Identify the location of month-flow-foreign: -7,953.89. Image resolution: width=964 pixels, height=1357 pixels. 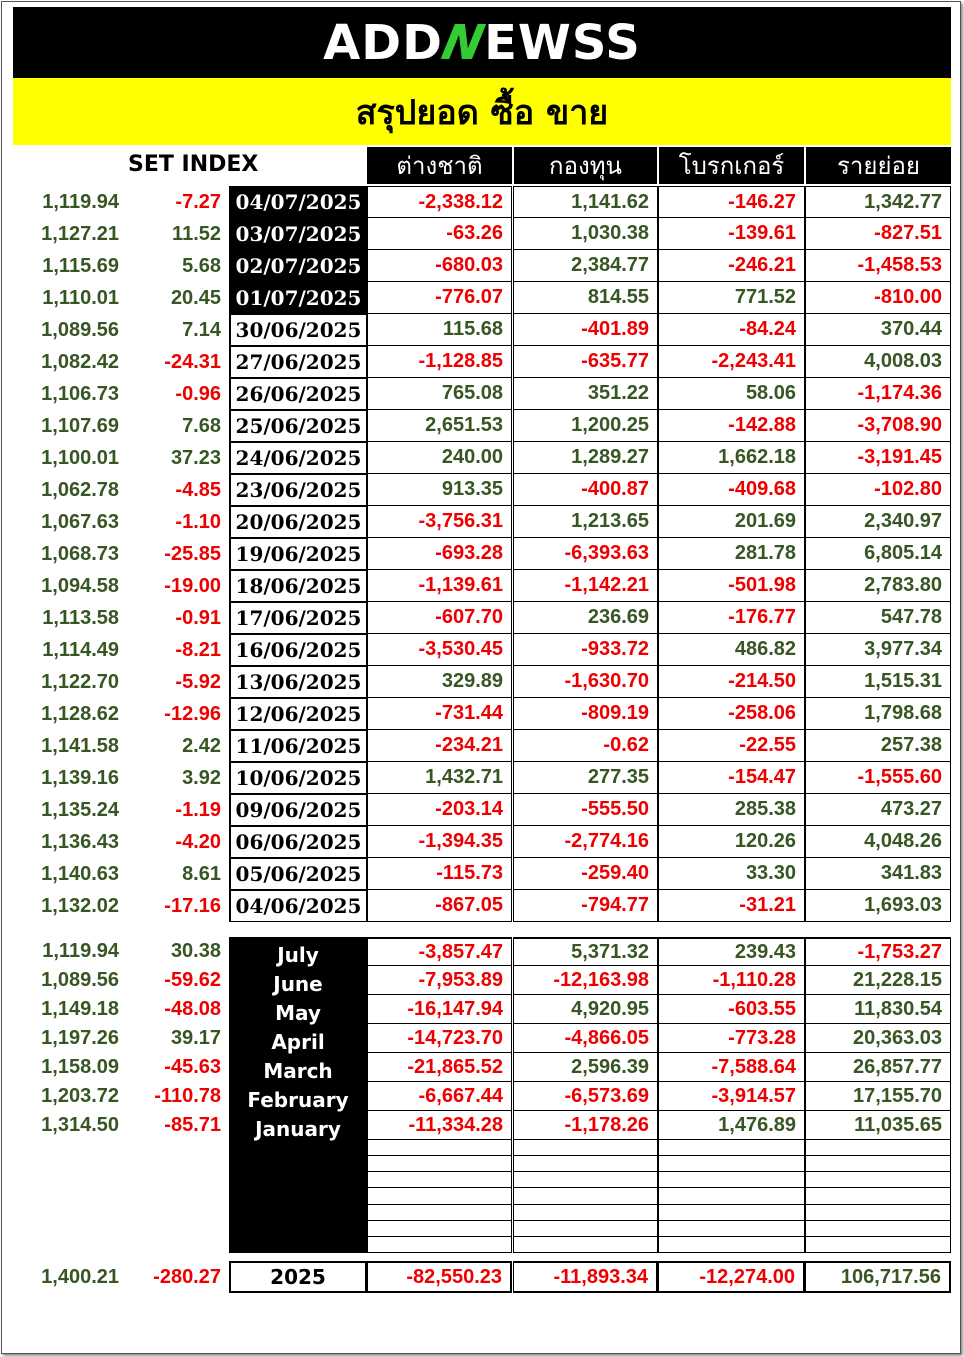
(439, 980).